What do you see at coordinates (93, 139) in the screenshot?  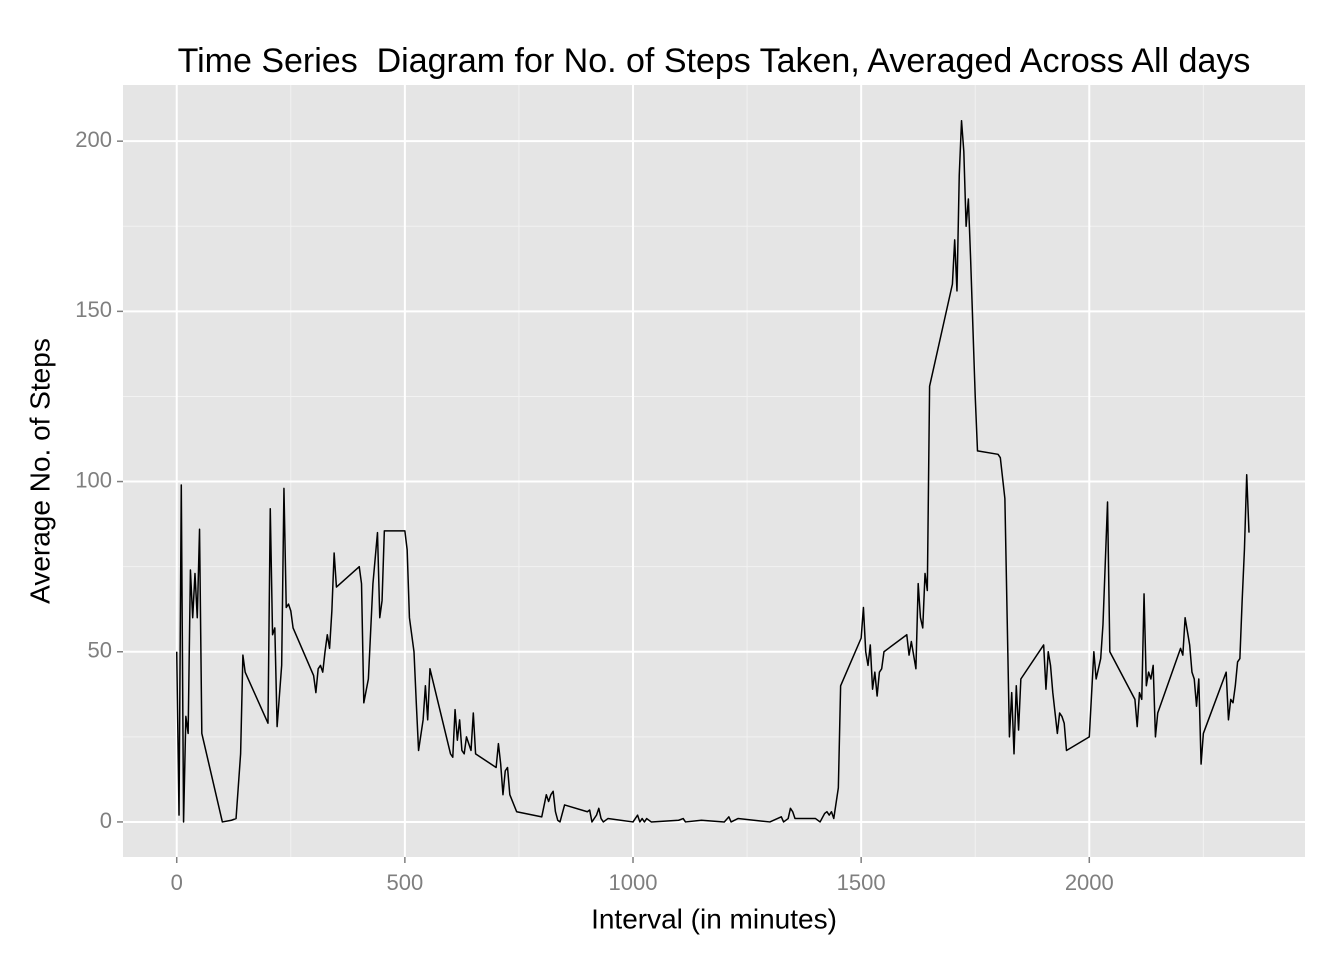 I see `y-tick-label: 200` at bounding box center [93, 139].